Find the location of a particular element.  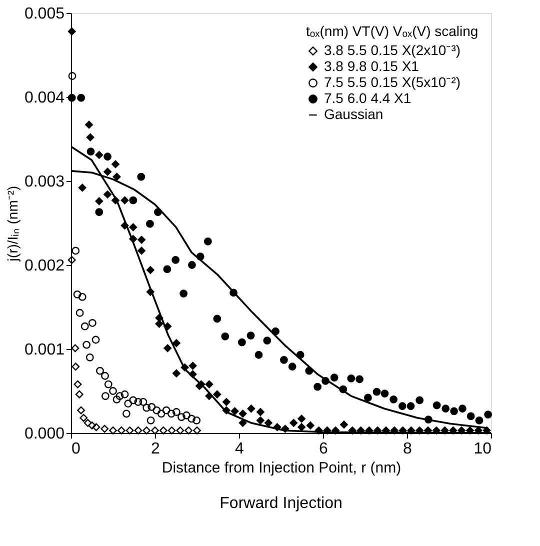

legend-label: 7.5 5.5 0.15 X(5x10⁻²) is located at coordinates (392, 82).